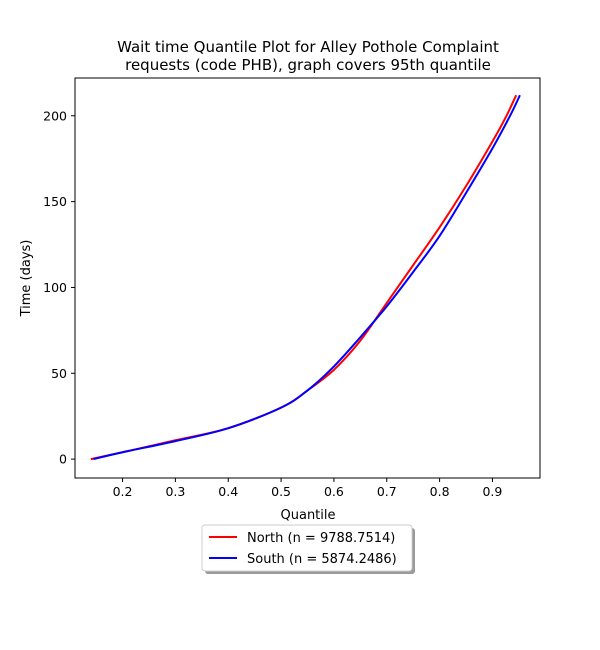  Describe the element at coordinates (440, 491) in the screenshot. I see `x-tick-label: 0.8` at that location.